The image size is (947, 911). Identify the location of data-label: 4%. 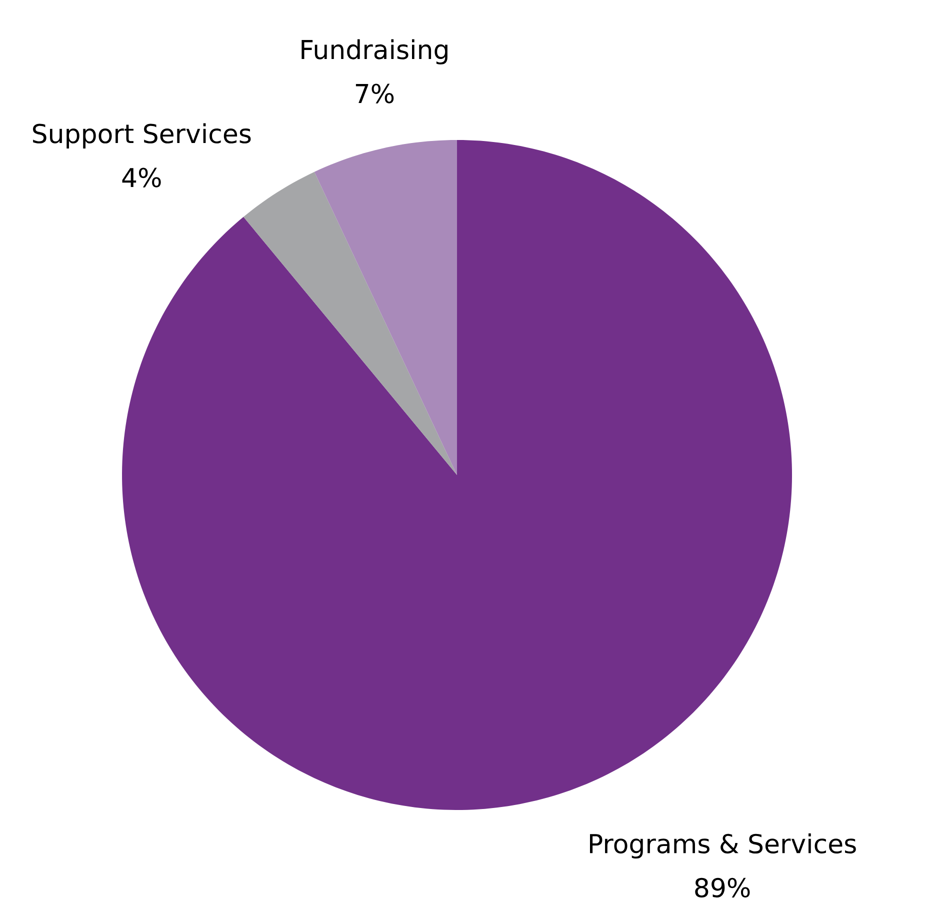
(141, 178).